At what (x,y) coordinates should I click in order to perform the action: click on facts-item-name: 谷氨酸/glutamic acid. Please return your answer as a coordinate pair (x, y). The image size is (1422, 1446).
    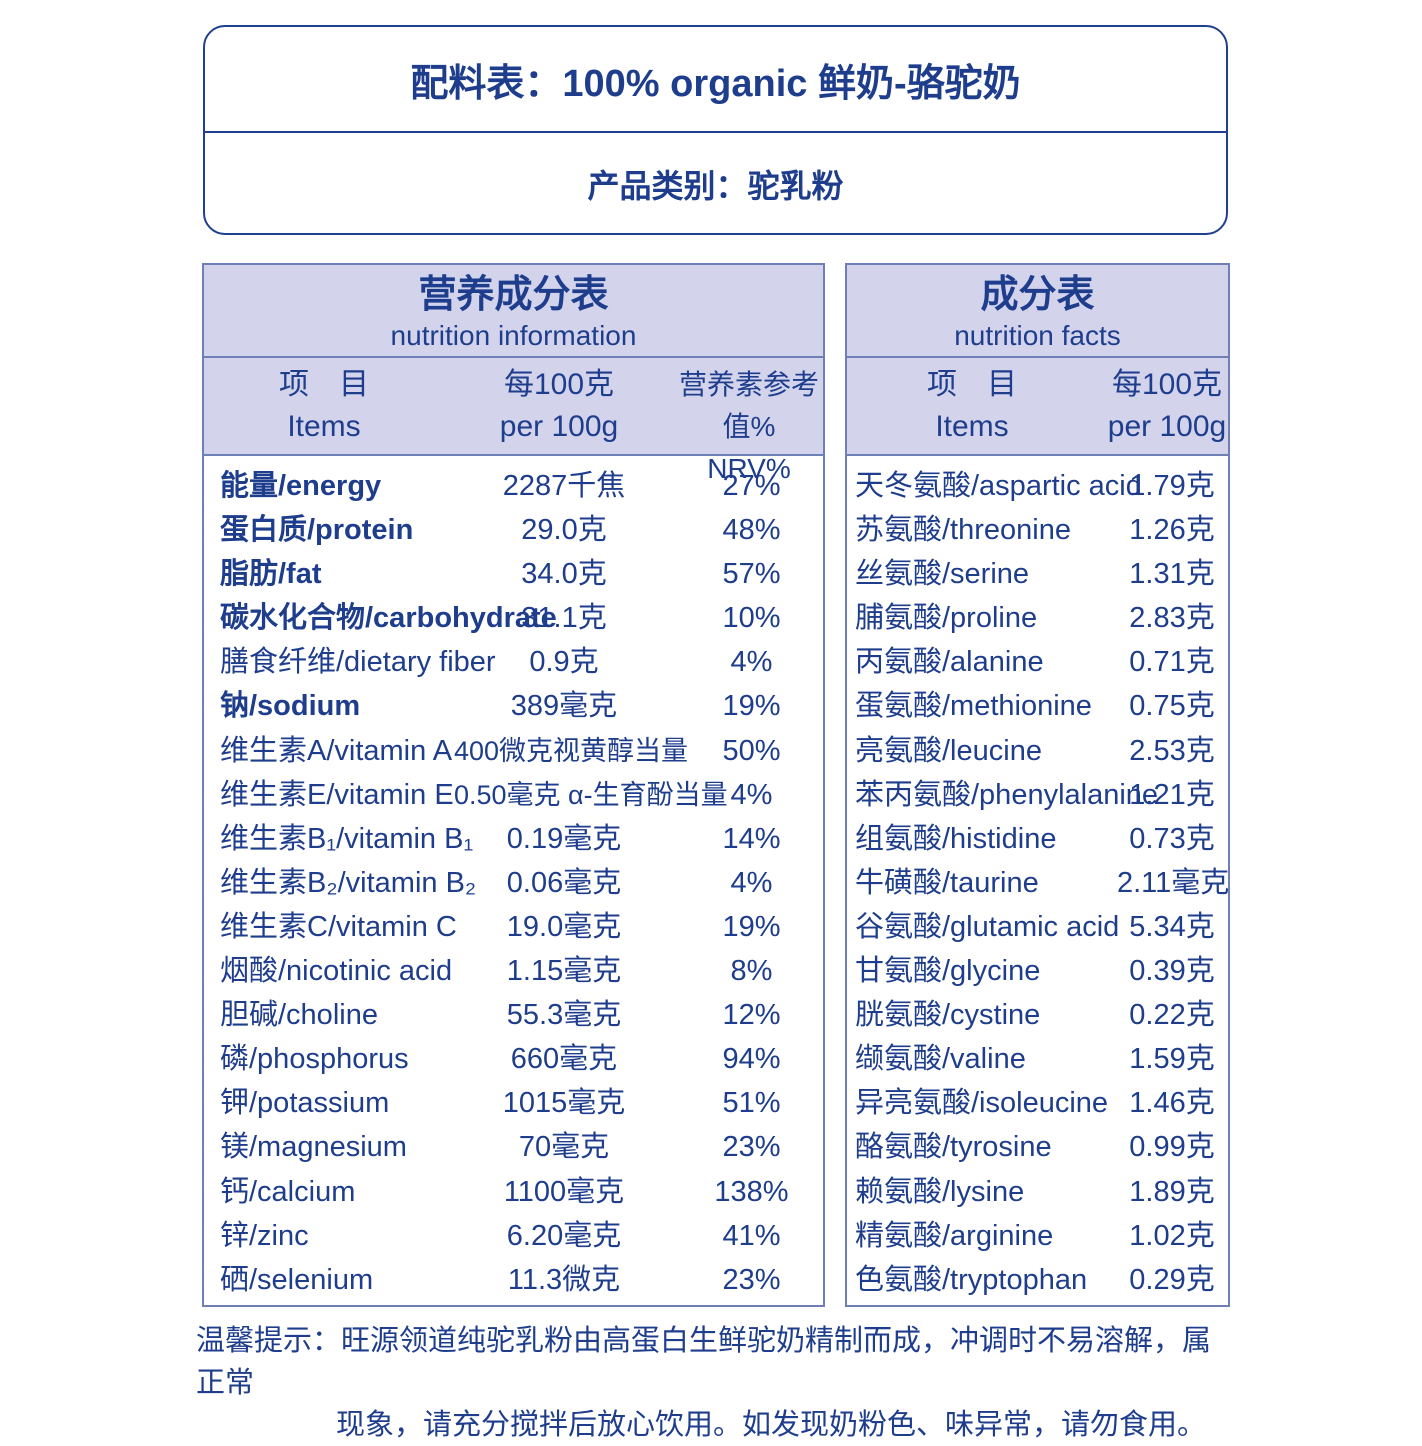
    Looking at the image, I should click on (987, 926).